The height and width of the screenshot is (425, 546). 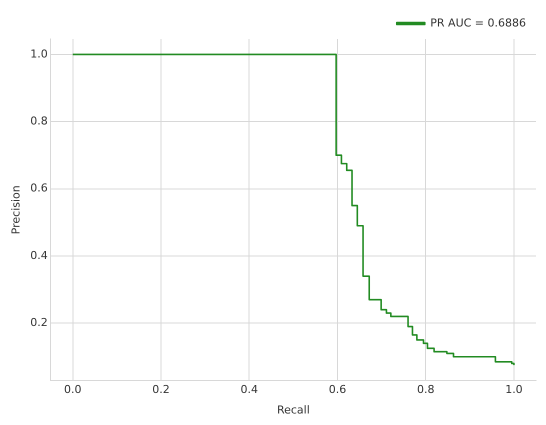 I want to click on x-tick-label: 1.0, so click(x=514, y=389).